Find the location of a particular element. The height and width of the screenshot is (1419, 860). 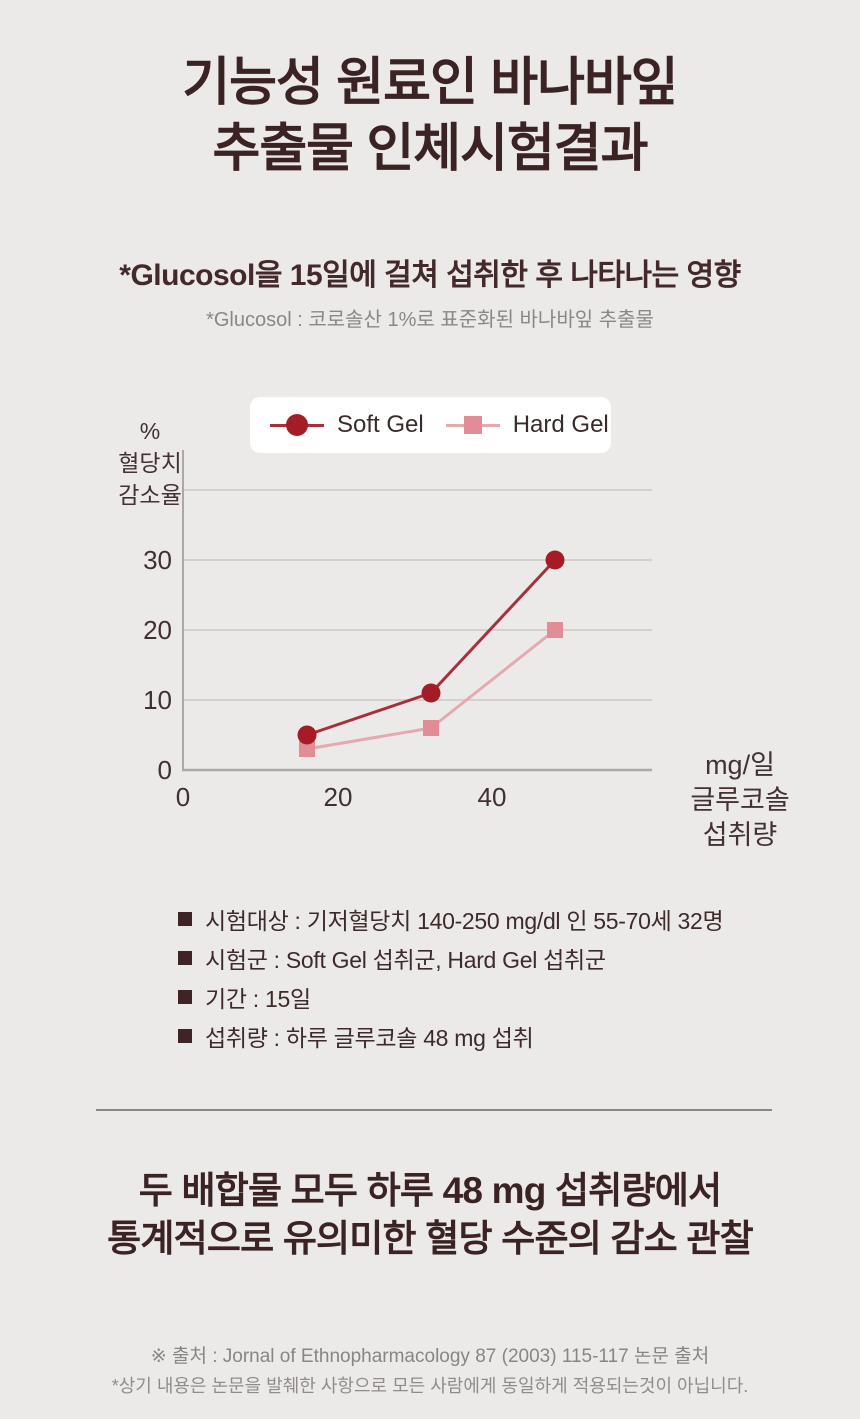

legend-item-hard-gel: Hard Gel is located at coordinates (527, 425).